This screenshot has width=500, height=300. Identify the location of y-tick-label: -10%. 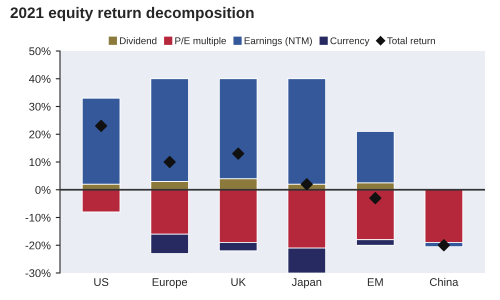
(38, 218).